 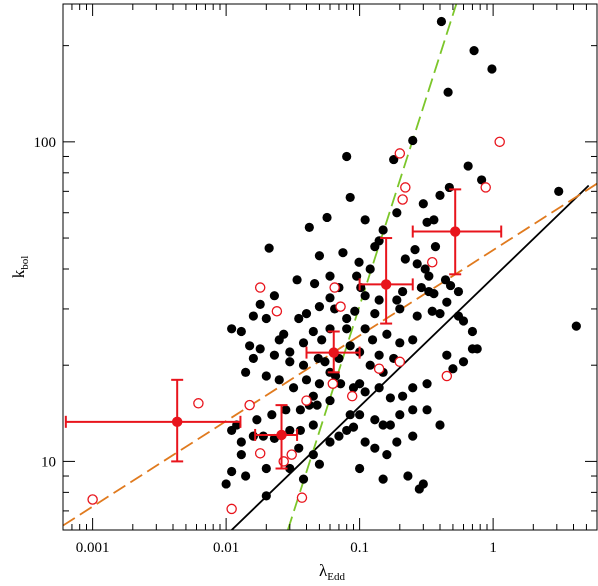 What do you see at coordinates (336, 577) in the screenshot?
I see `x-axis-title-sub: Edd` at bounding box center [336, 577].